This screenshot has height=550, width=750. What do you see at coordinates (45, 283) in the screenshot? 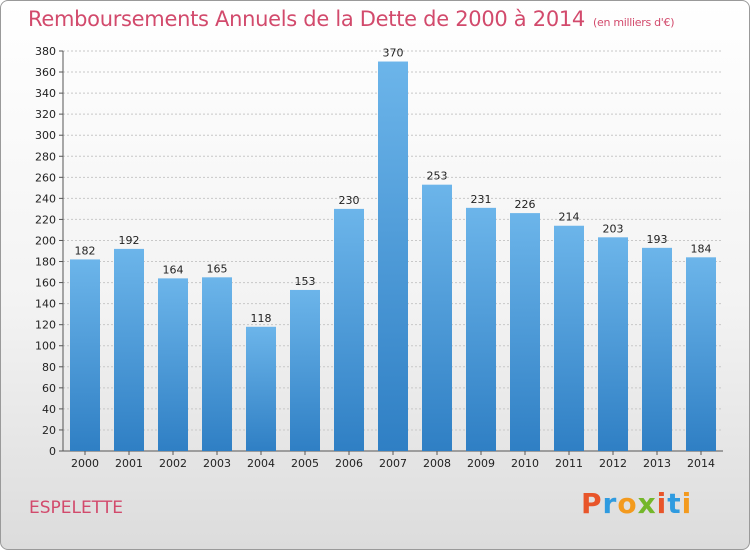
I see `y-tick-label: 160` at bounding box center [45, 283].